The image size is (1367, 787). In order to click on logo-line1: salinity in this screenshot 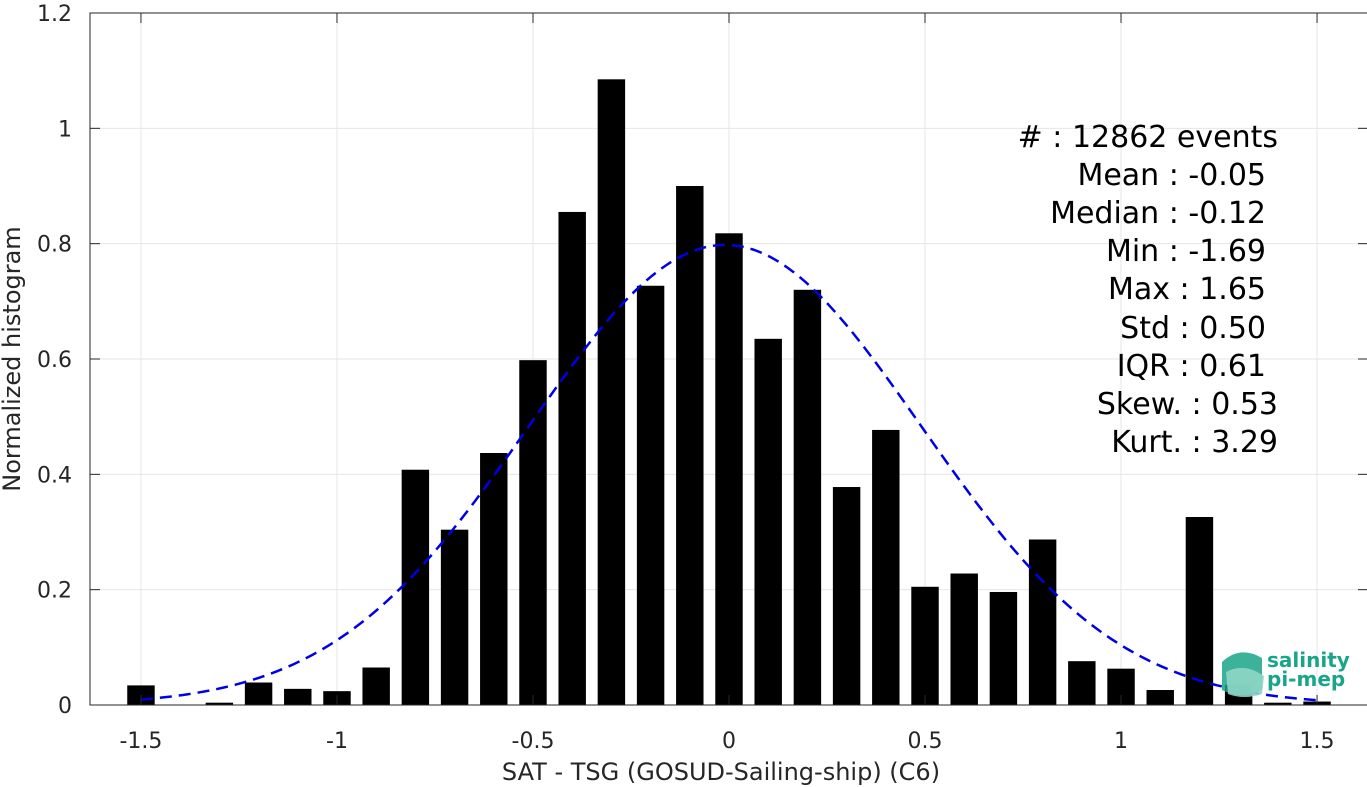, I will do `click(1308, 660)`.